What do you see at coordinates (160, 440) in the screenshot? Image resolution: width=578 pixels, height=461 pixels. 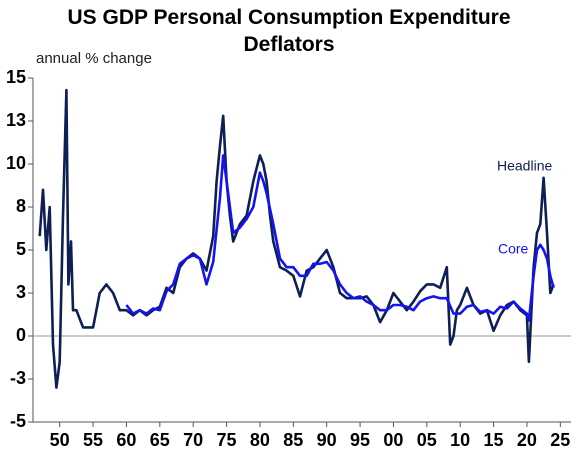 I see `x-tick-label: 65` at bounding box center [160, 440].